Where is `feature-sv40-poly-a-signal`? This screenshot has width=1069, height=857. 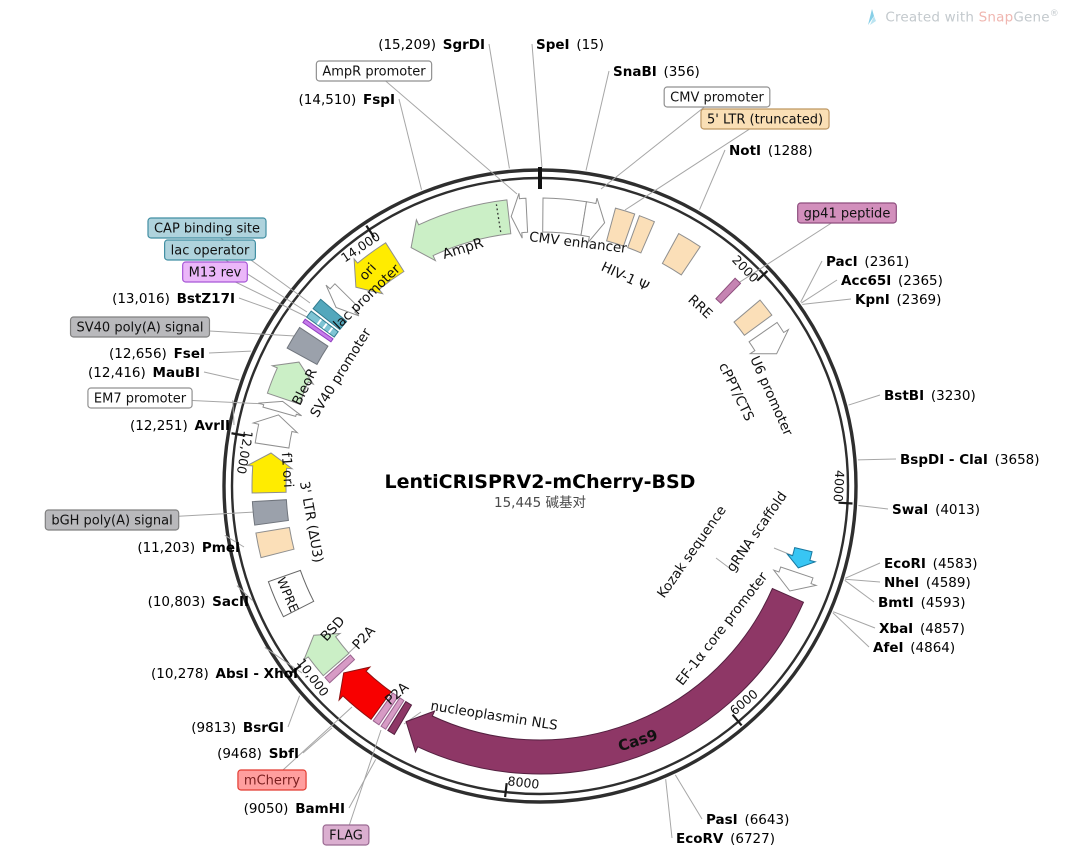 feature-sv40-poly-a-signal is located at coordinates (307, 346).